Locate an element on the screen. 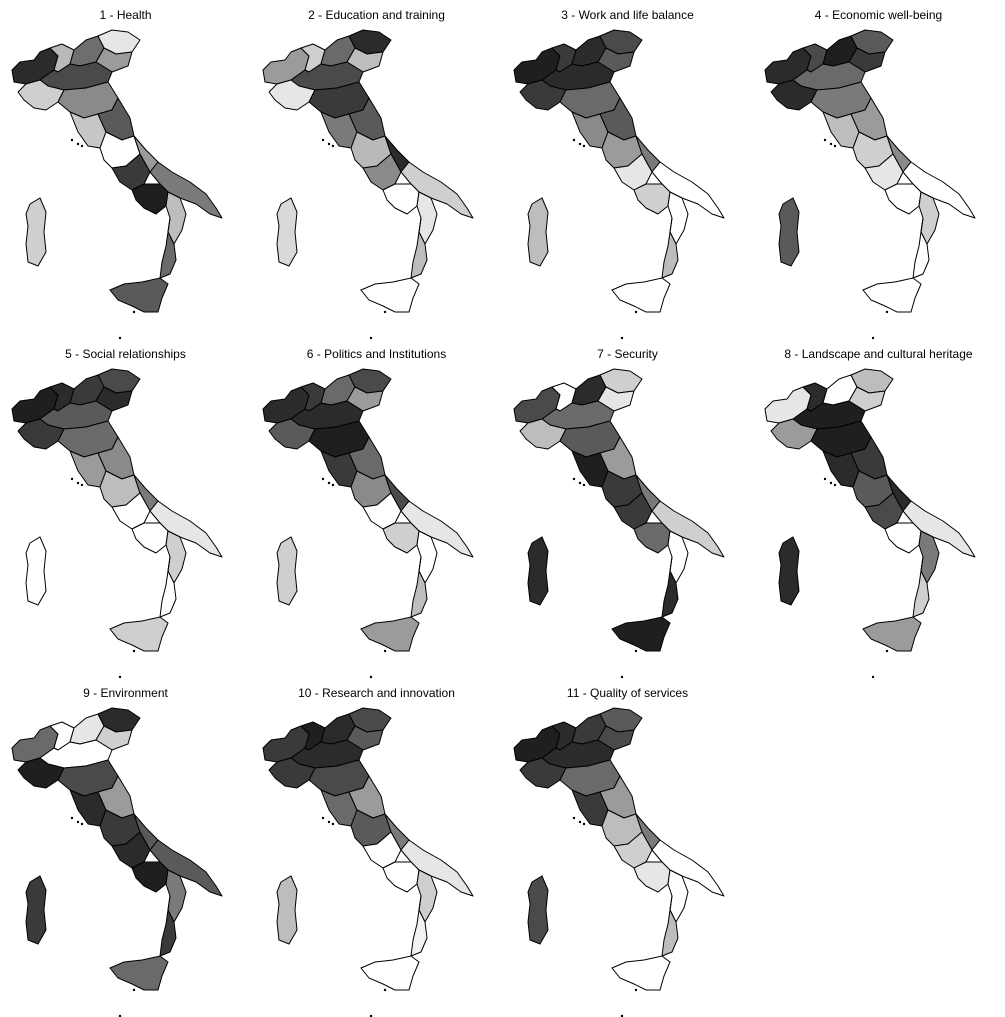 This screenshot has height=1017, width=1005. map-panel-title: 9 - Environment is located at coordinates (125, 693).